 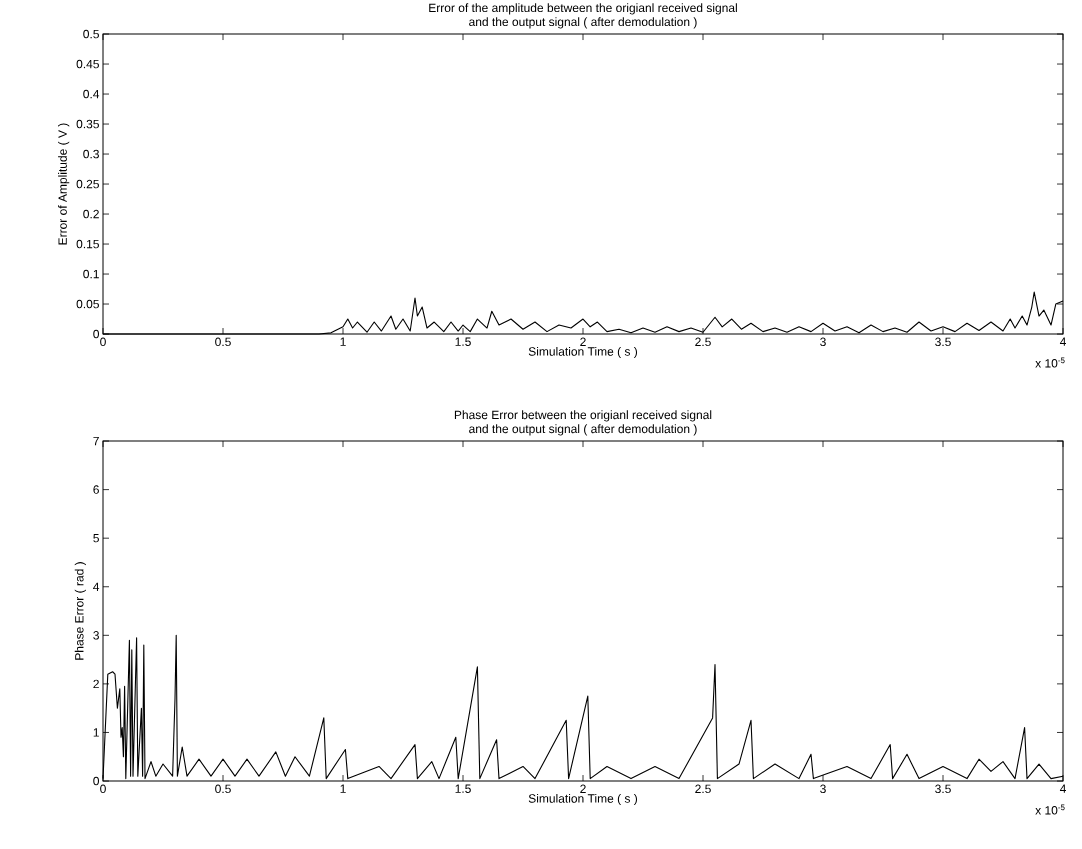 I want to click on y-tick-label: 0.45, so click(x=87, y=64).